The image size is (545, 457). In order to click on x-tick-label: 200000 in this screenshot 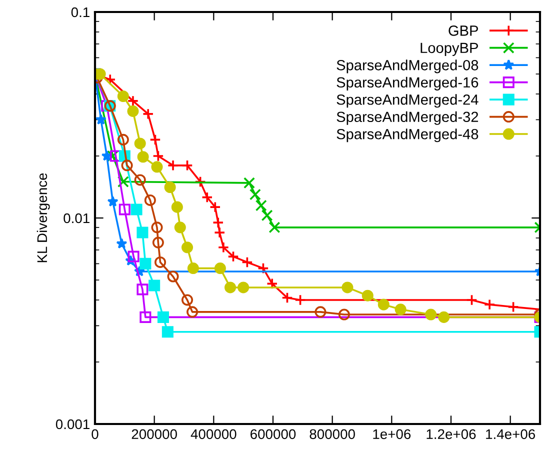, I will do `click(154, 434)`.